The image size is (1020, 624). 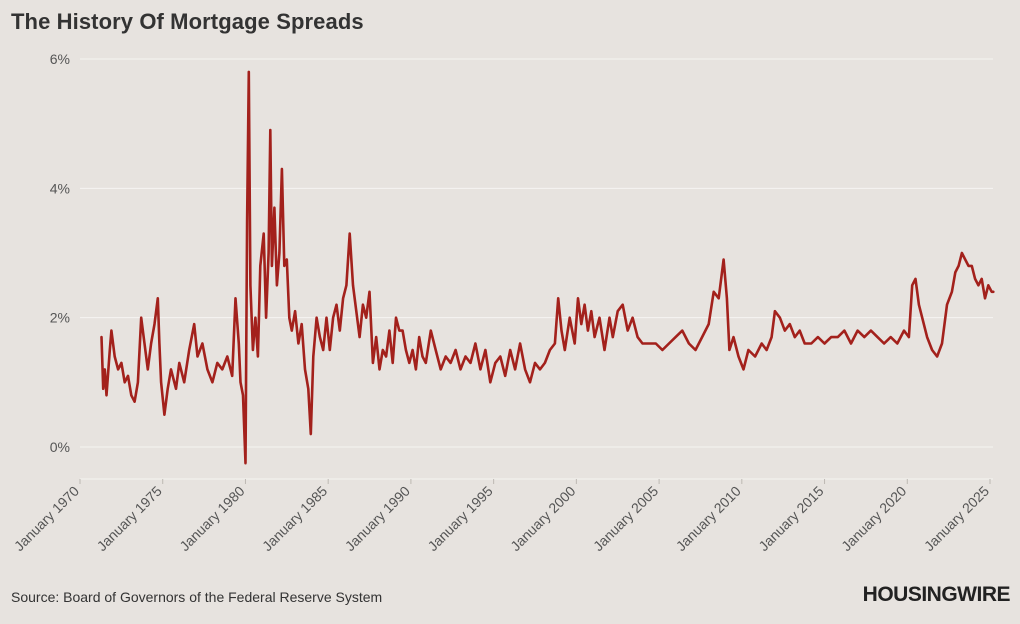 What do you see at coordinates (60, 318) in the screenshot?
I see `y-tick-label: 2%` at bounding box center [60, 318].